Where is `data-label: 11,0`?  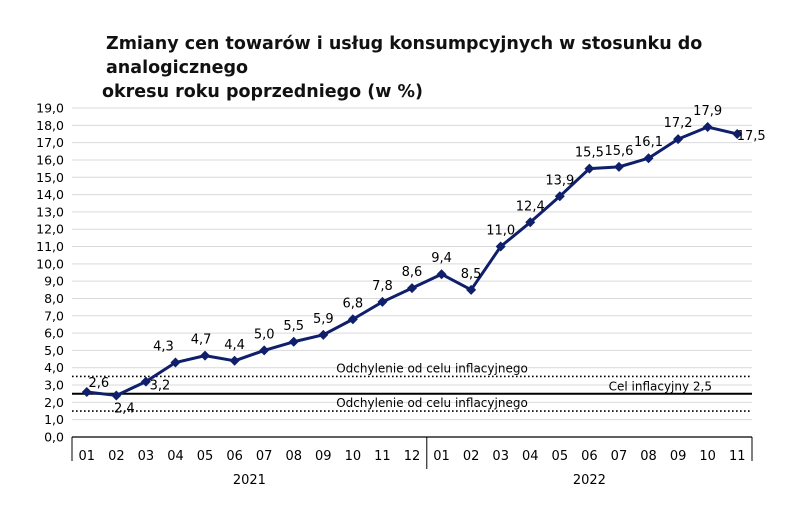 data-label: 11,0 is located at coordinates (500, 231).